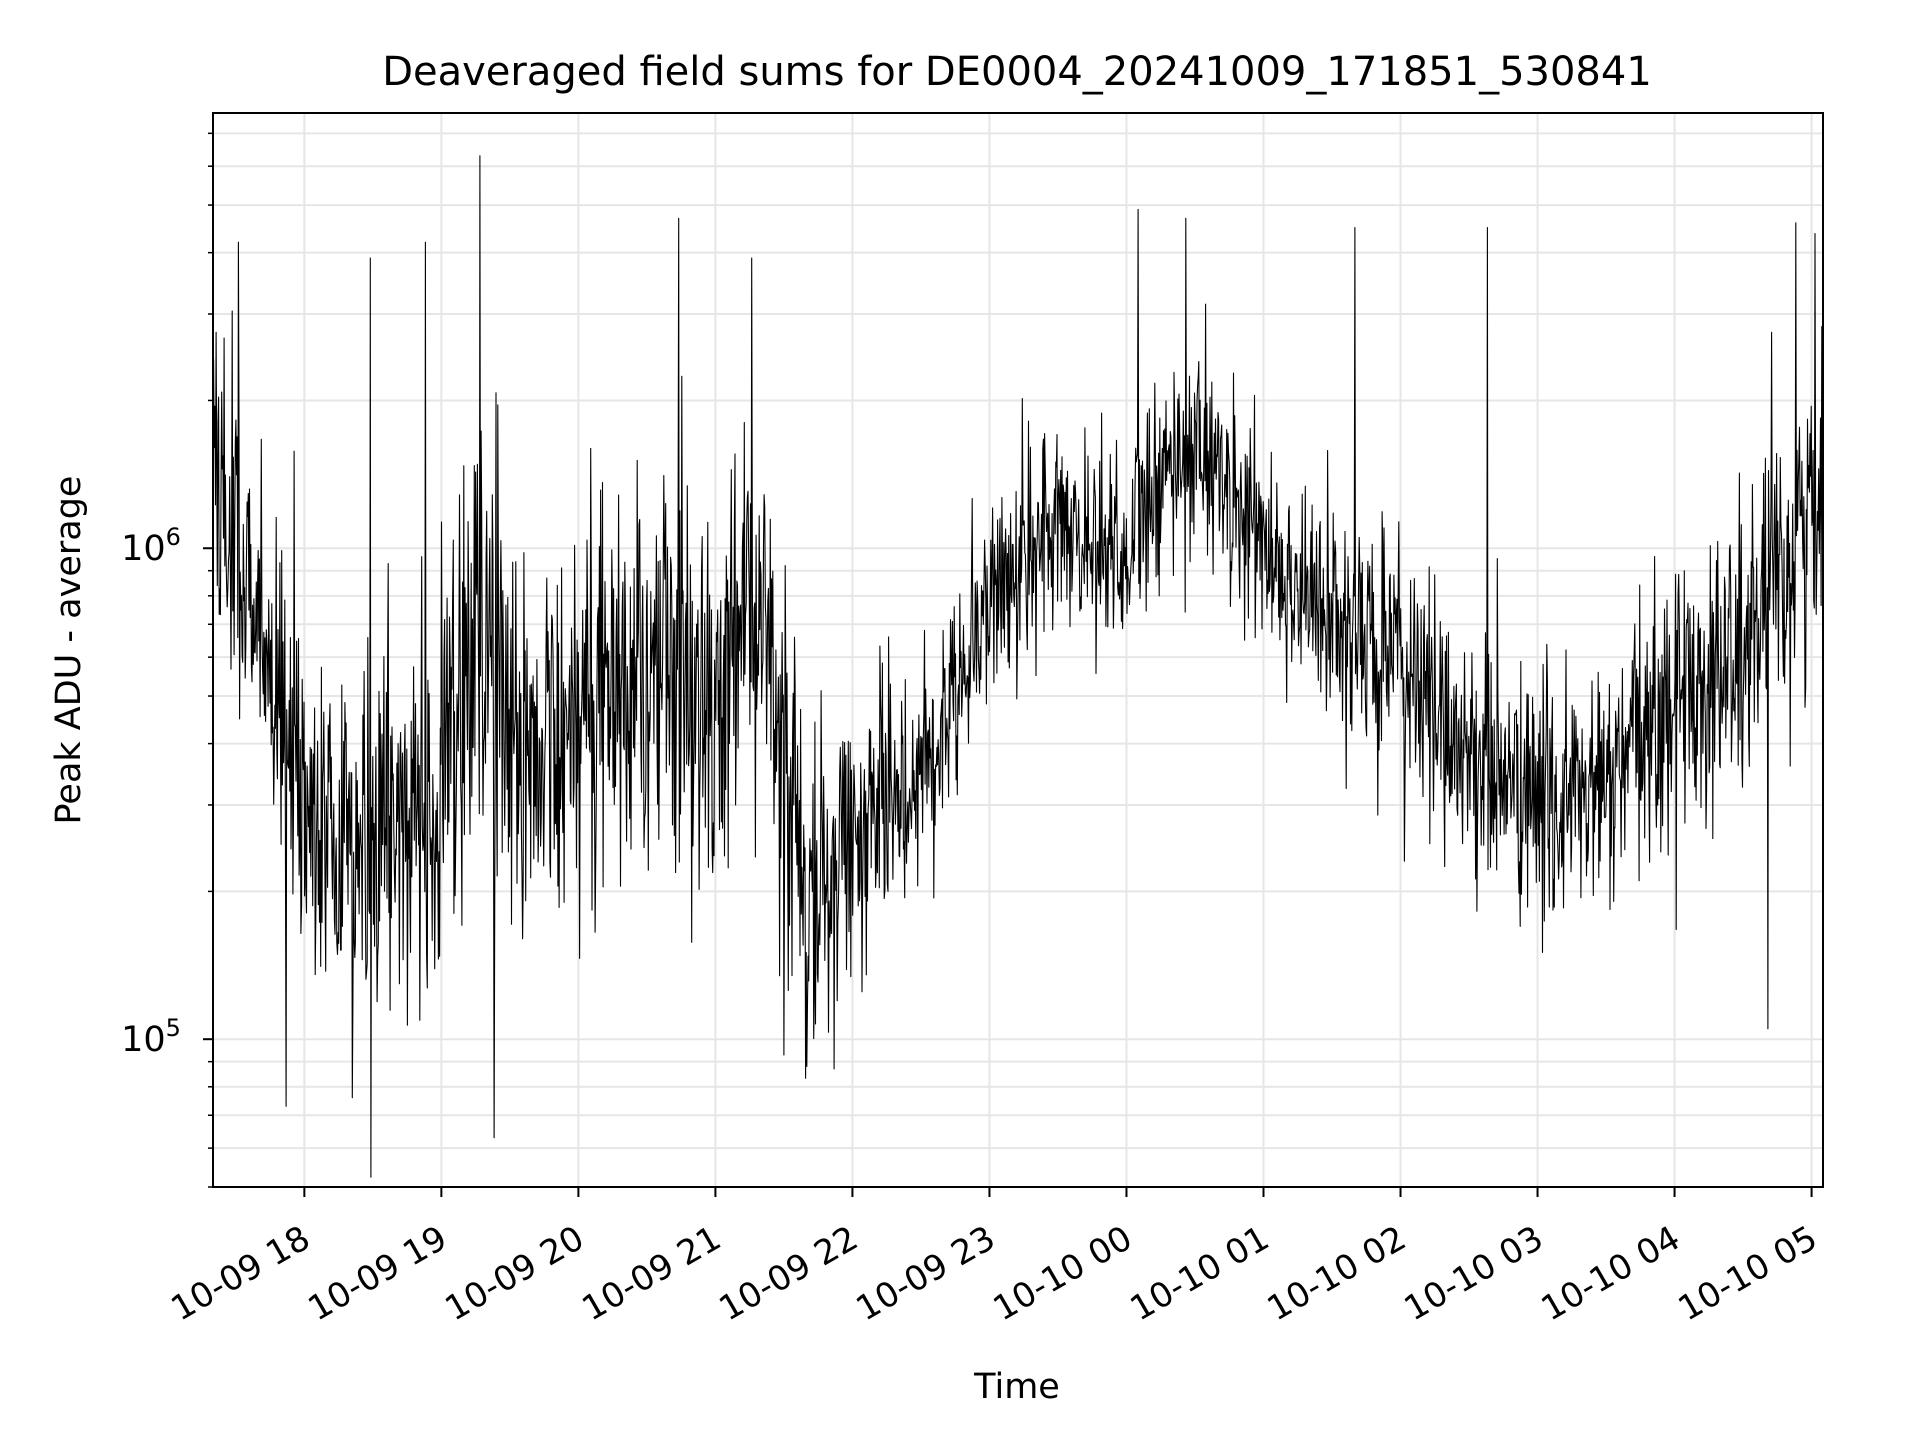  Describe the element at coordinates (151, 546) in the screenshot. I see `y-tick-label: 10⁶` at that location.